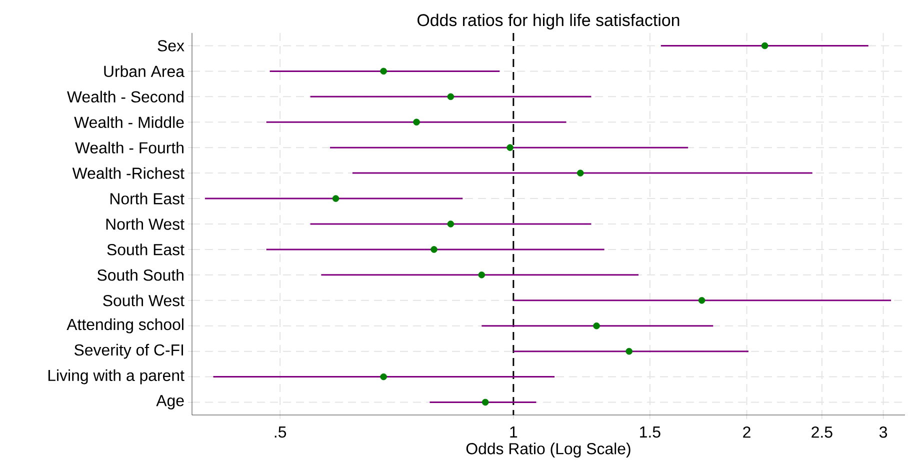 The image size is (908, 476). What do you see at coordinates (143, 300) in the screenshot?
I see `y-tick-label: South West` at bounding box center [143, 300].